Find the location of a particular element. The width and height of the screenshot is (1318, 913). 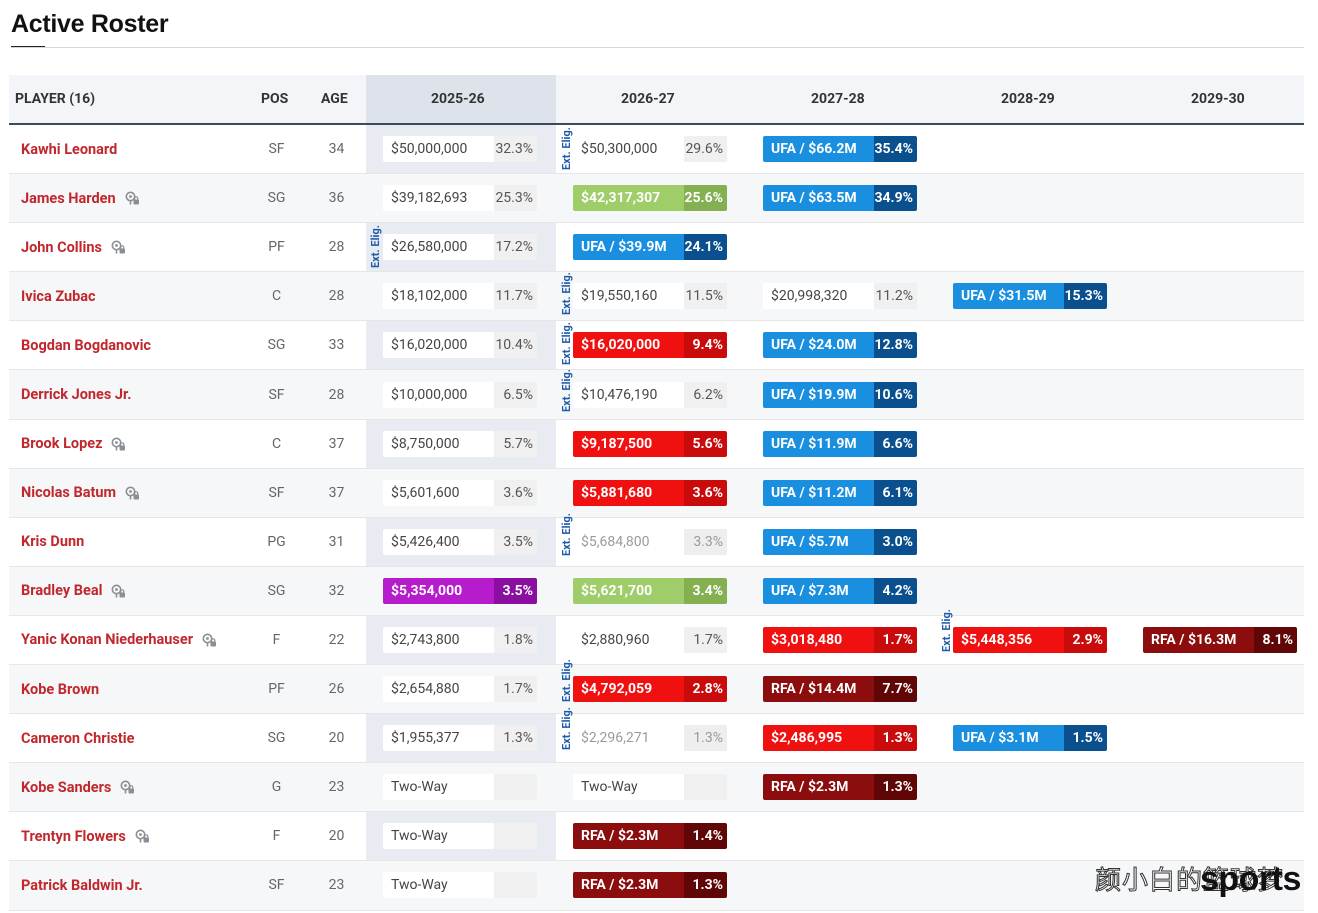

salary-pill: $5,601,600 3.6% is located at coordinates (460, 492).